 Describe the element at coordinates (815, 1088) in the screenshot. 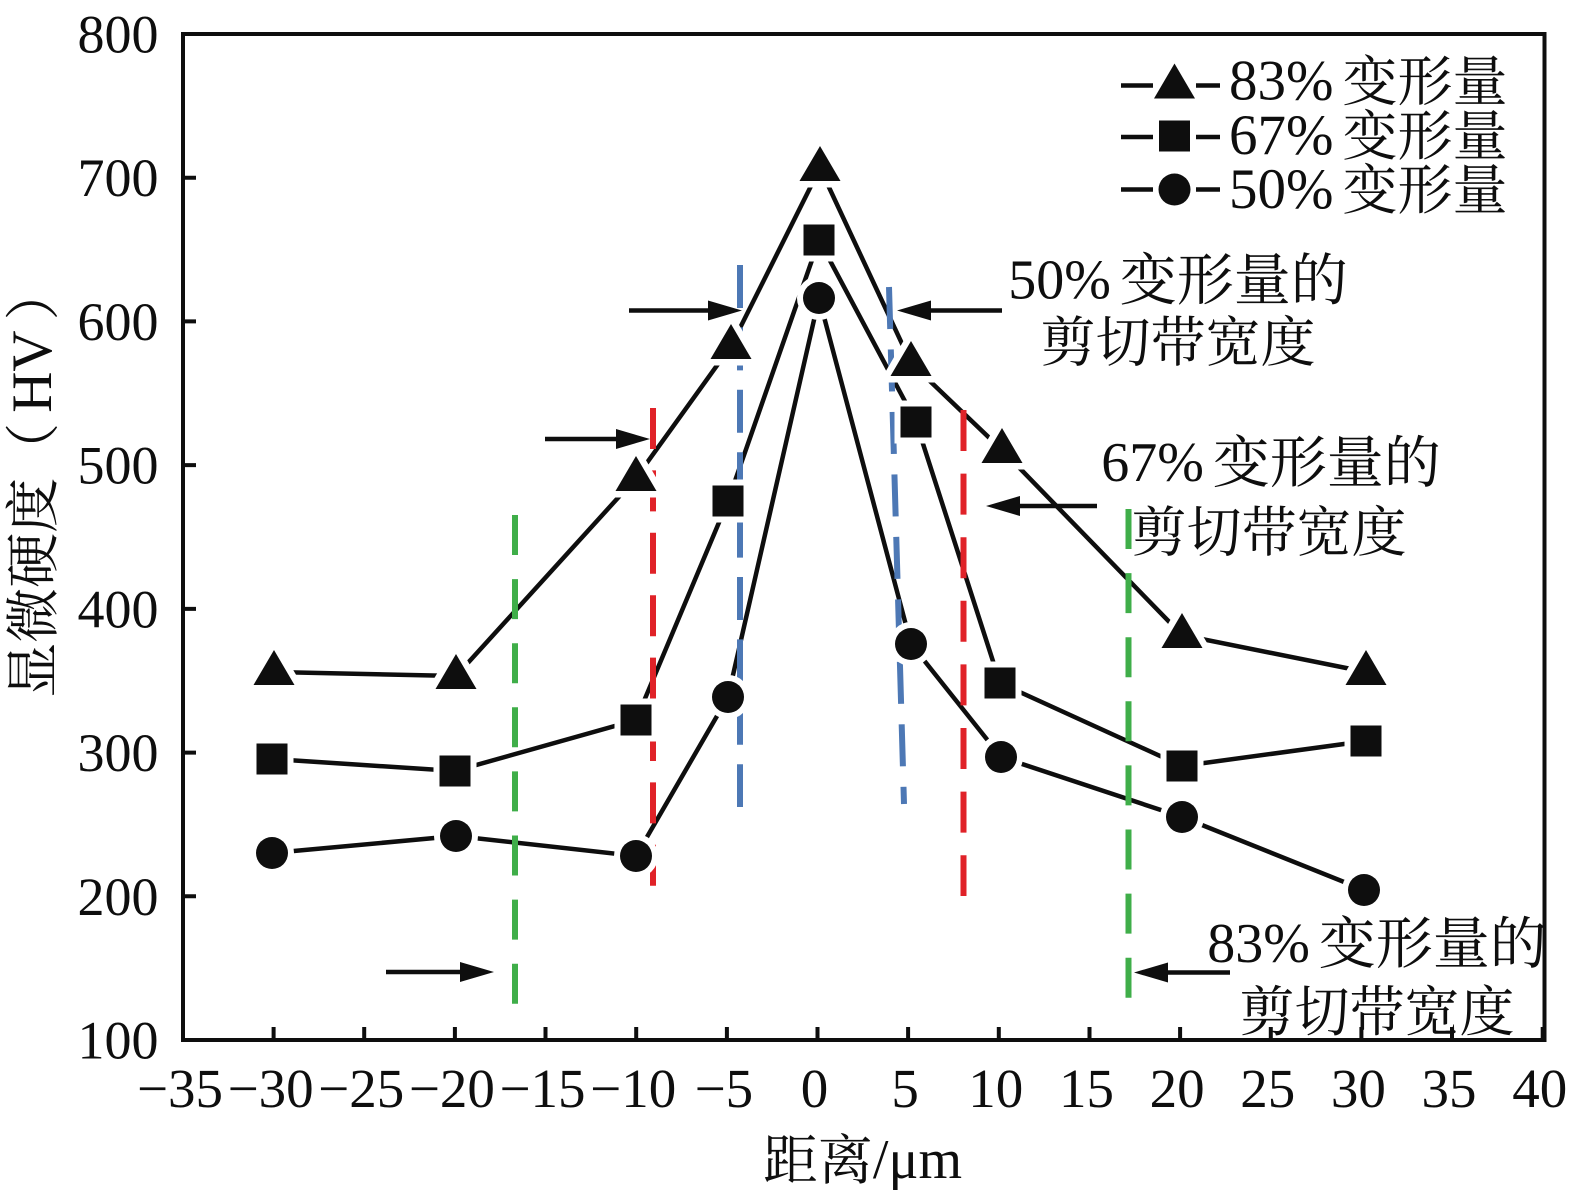

I see `svg-text: 0` at that location.